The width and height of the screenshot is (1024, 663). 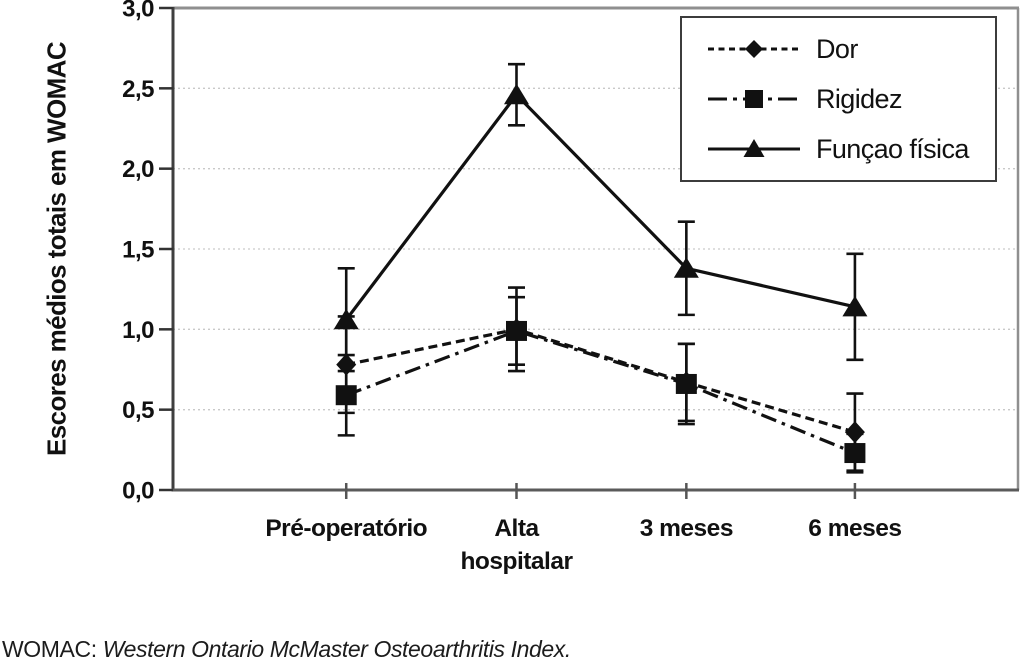 I want to click on y-tick-label: 1,0, so click(x=138, y=330).